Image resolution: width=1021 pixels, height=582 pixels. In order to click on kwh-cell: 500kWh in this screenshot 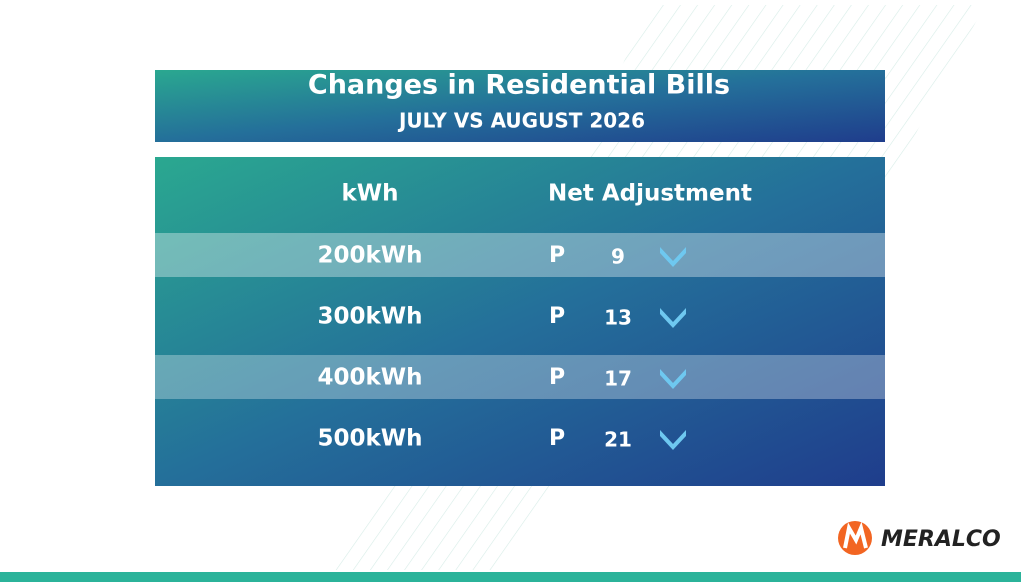, I will do `click(369, 439)`.